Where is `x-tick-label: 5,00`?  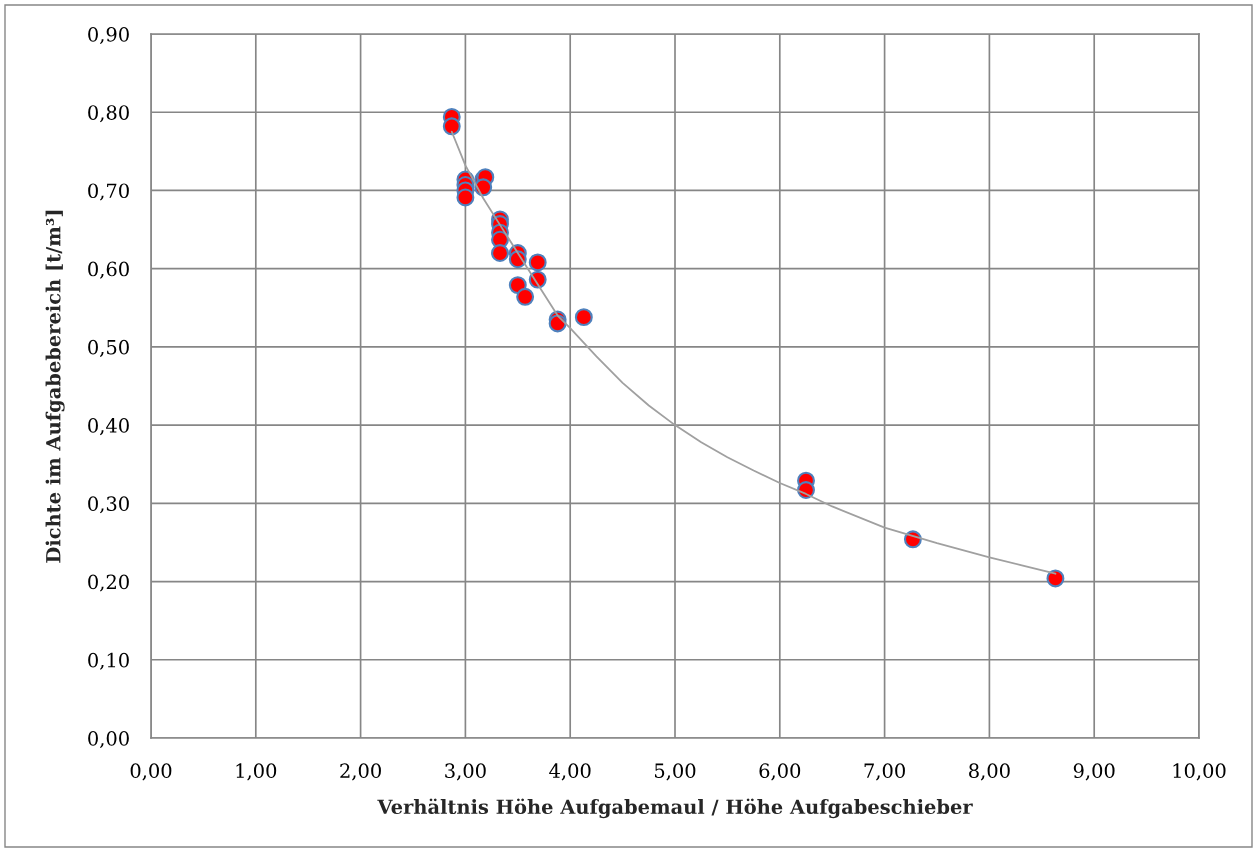
x-tick-label: 5,00 is located at coordinates (675, 772).